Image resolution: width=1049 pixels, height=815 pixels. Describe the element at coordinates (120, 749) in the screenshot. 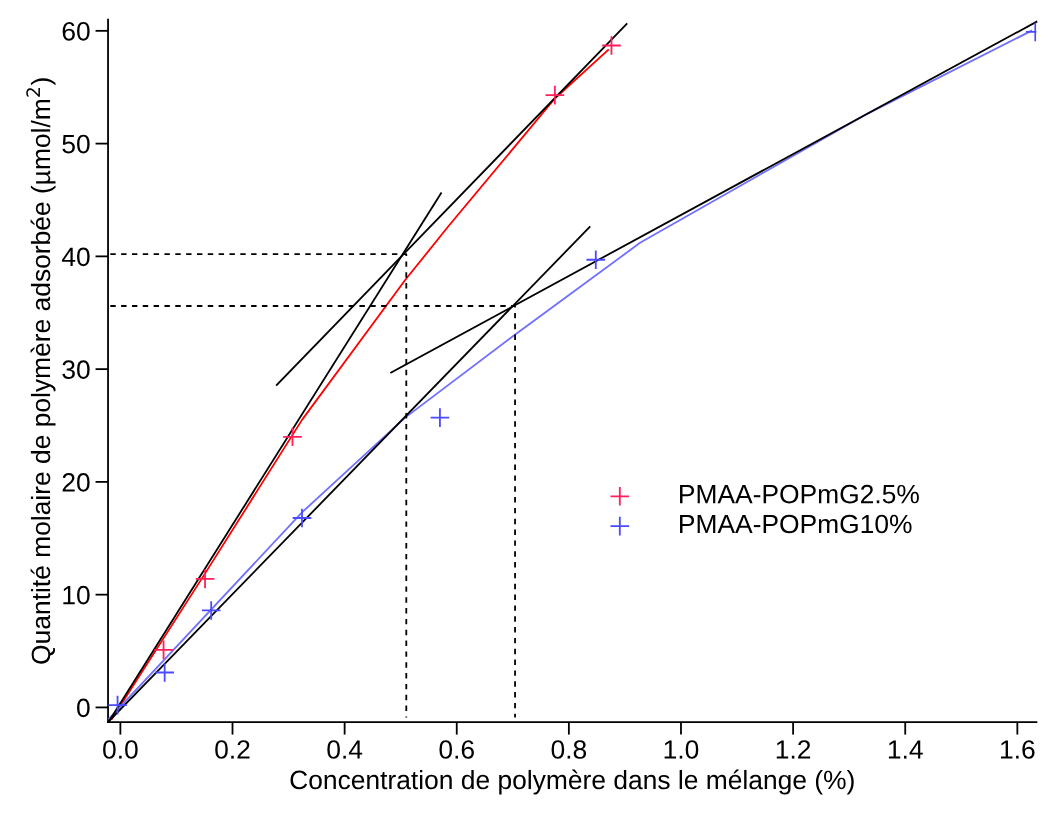

I see `x-tick-label: 0.0` at that location.